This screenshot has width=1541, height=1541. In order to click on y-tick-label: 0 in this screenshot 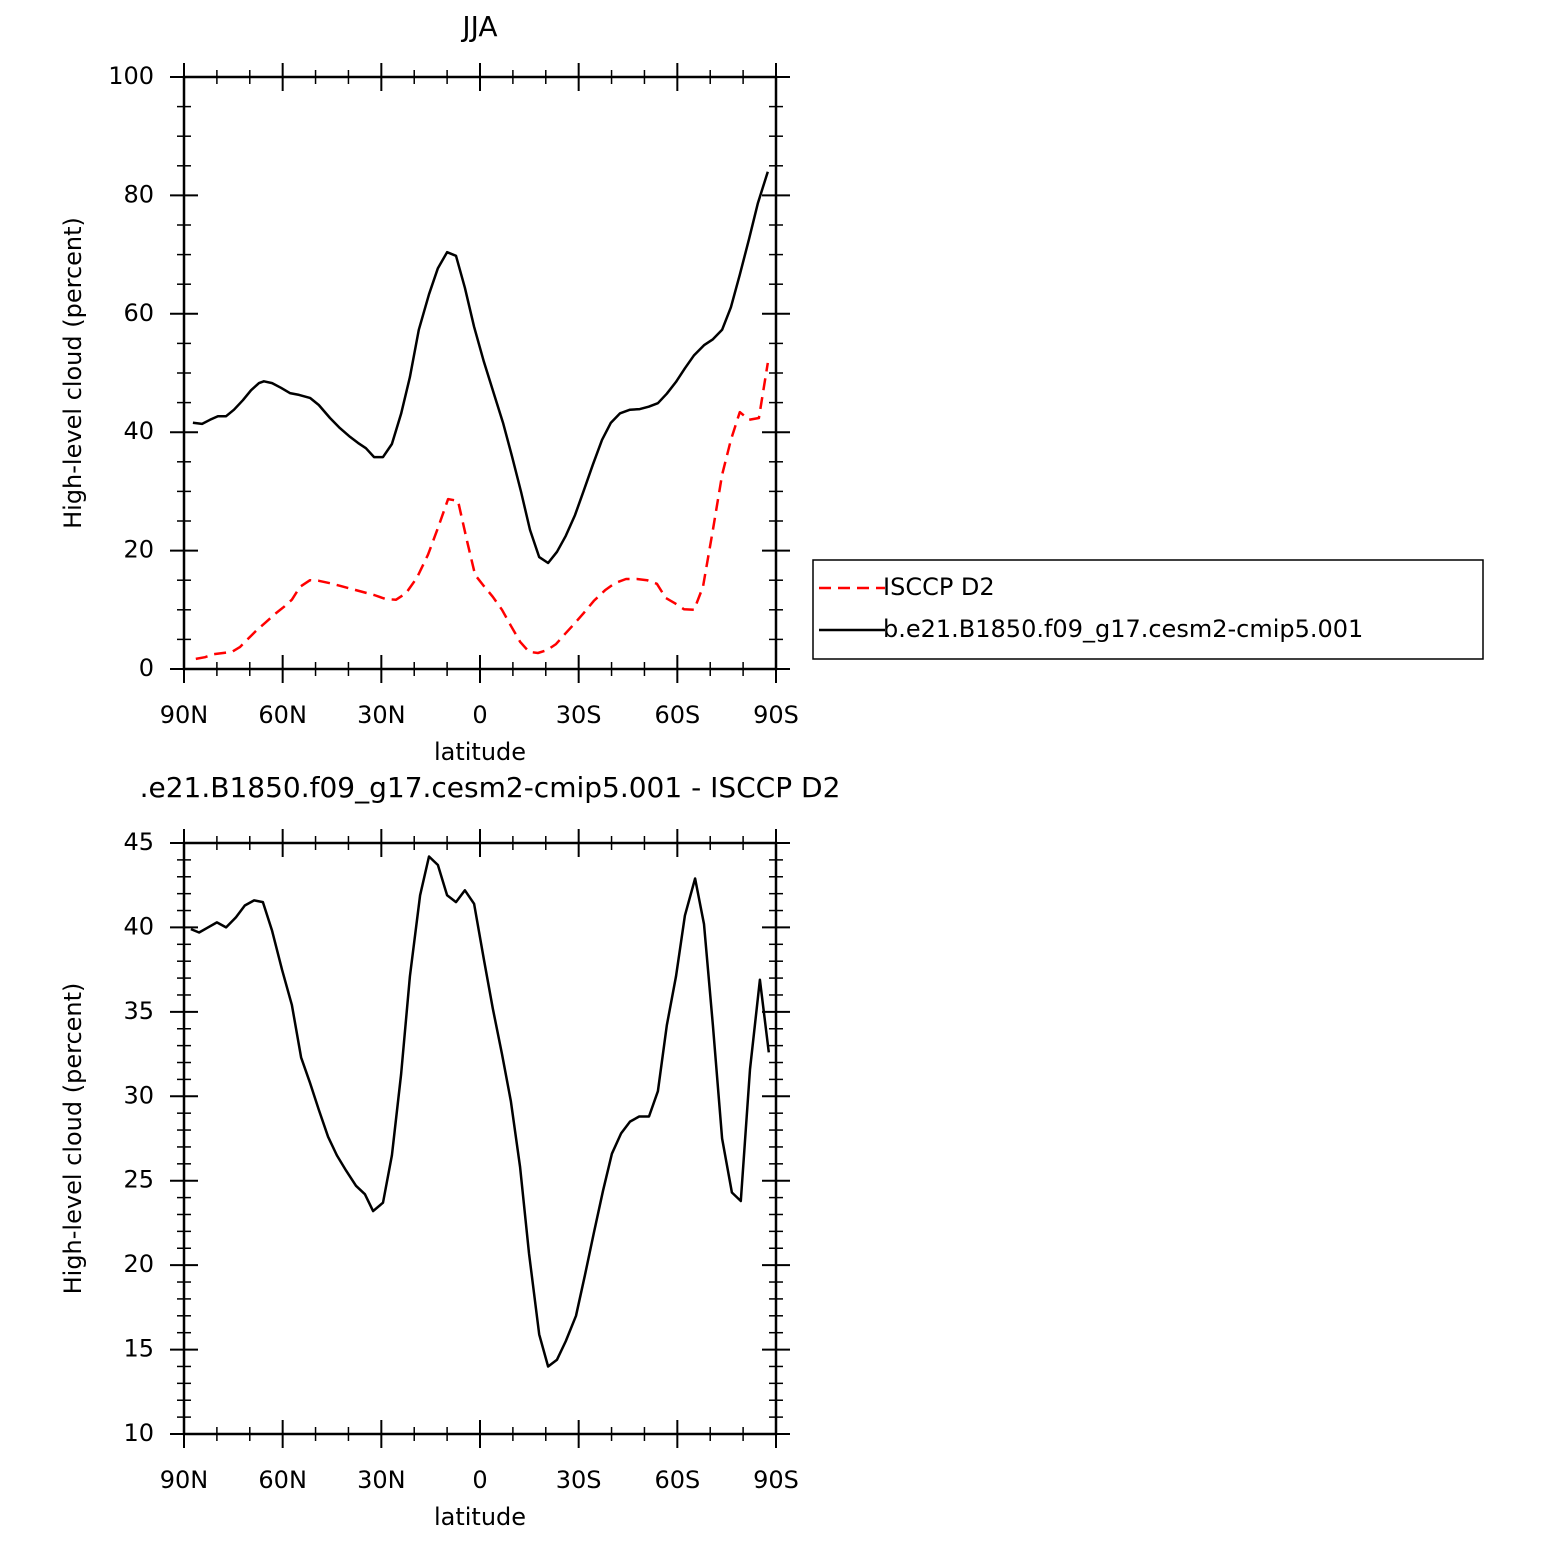, I will do `click(146, 668)`.